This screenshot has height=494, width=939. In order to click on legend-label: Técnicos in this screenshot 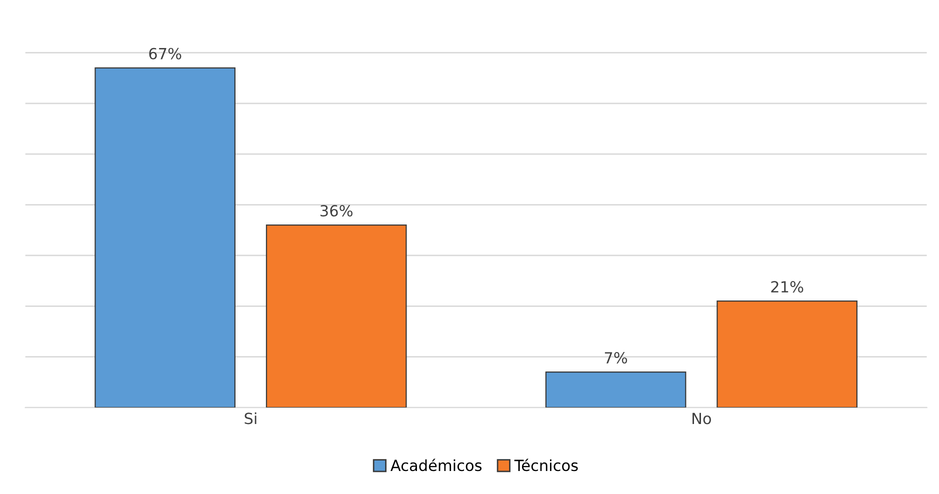, I will do `click(546, 465)`.